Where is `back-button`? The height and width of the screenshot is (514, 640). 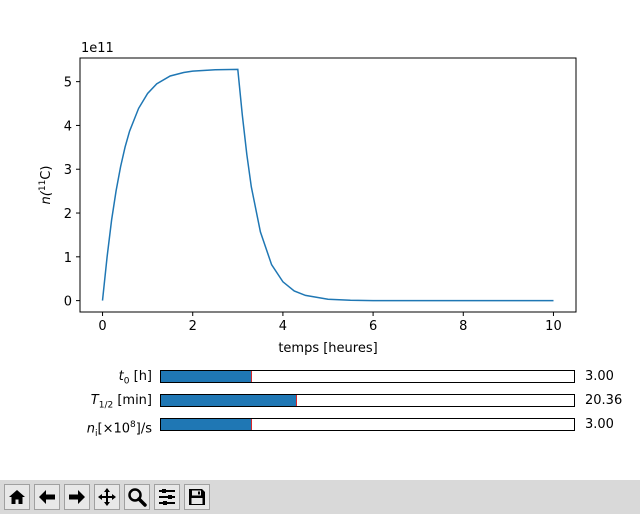 back-button is located at coordinates (47, 497).